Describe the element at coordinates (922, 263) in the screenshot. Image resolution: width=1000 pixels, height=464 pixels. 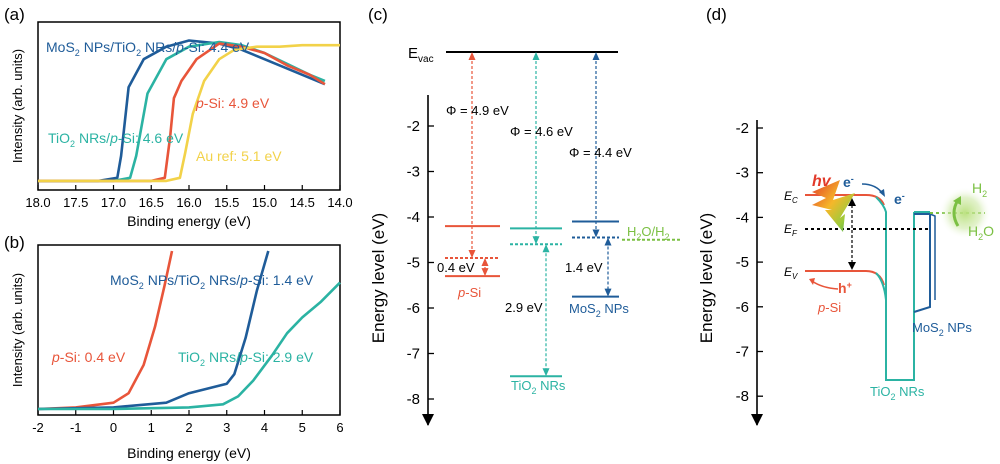
I see `mos2-band` at that location.